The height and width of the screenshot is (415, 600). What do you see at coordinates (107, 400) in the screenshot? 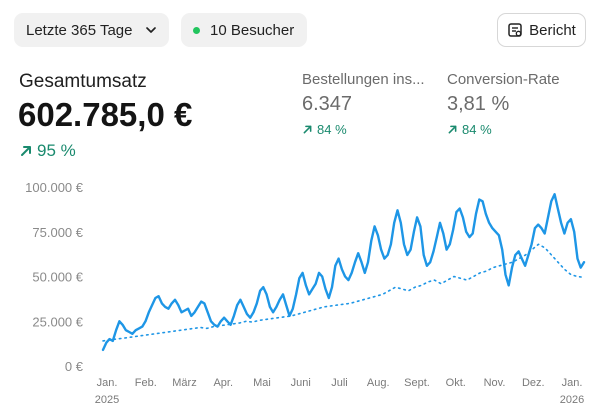
I see `x-year-label: 2025` at bounding box center [107, 400].